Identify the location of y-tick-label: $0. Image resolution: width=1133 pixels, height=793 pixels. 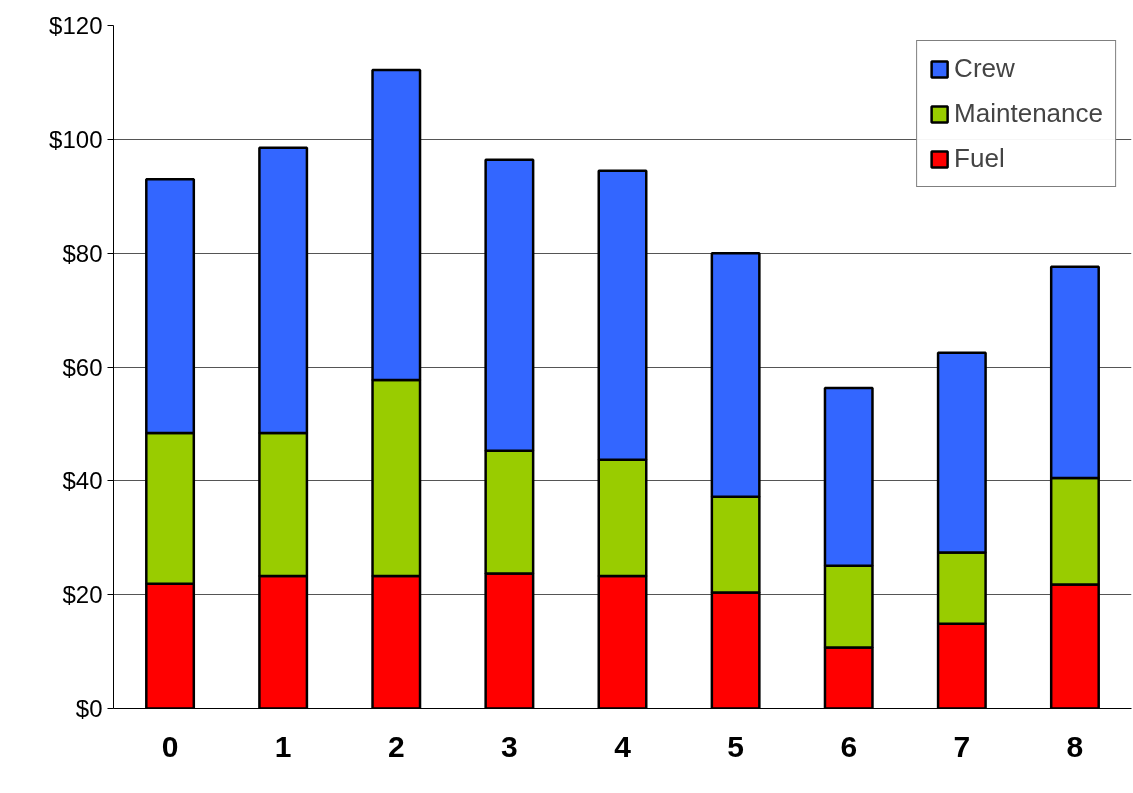
(89, 708).